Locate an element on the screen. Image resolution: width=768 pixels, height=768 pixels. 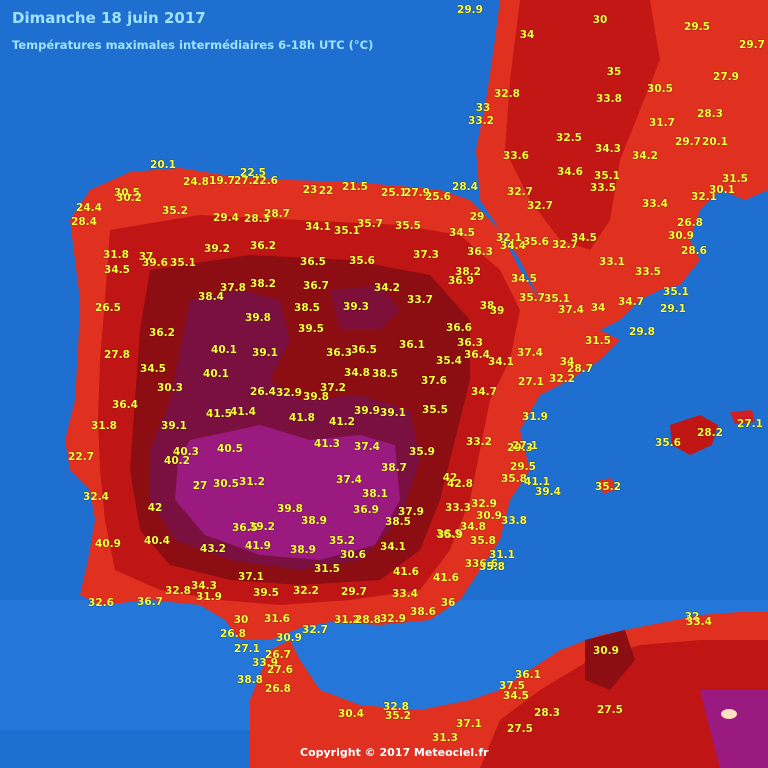
temperature-label: 26.8 is located at coordinates (278, 689).